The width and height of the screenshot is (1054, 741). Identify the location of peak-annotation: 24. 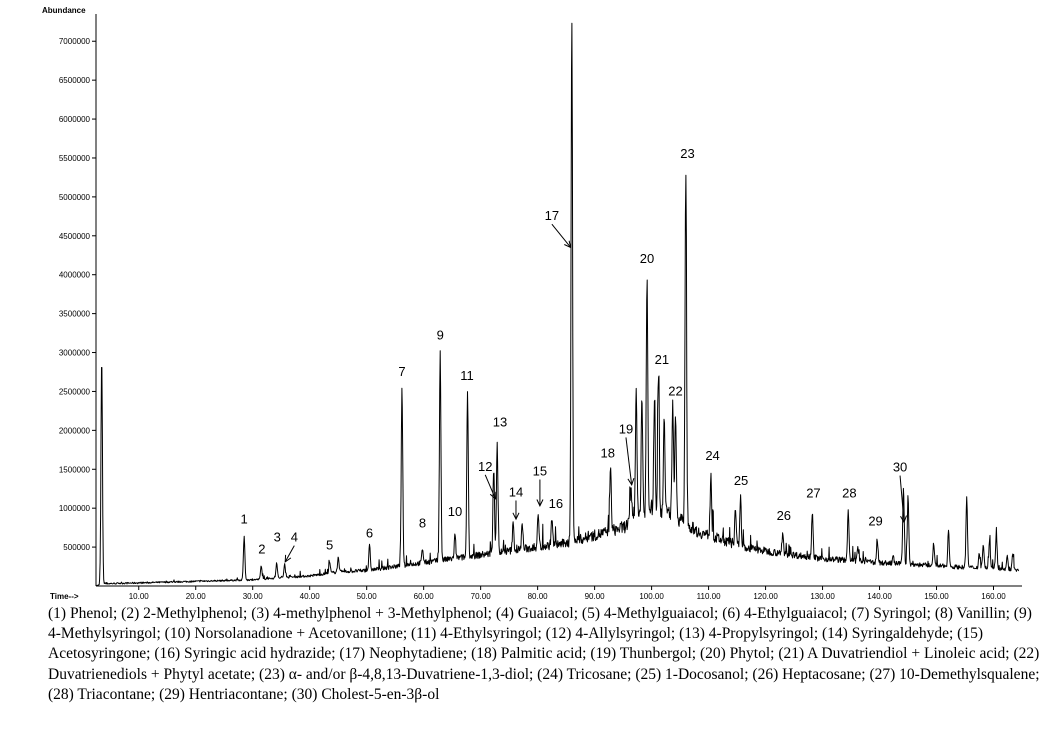
(712, 455).